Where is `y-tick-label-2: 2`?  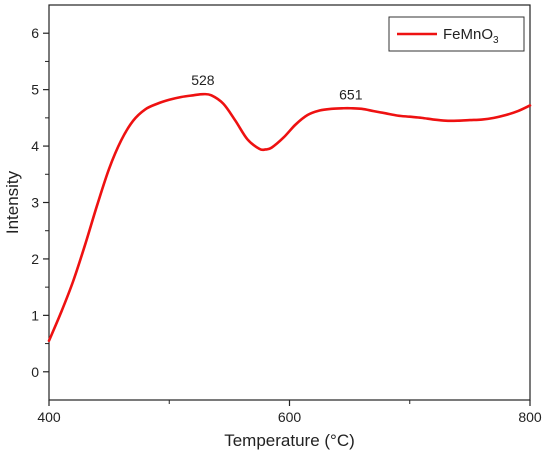 y-tick-label-2: 2 is located at coordinates (35, 259).